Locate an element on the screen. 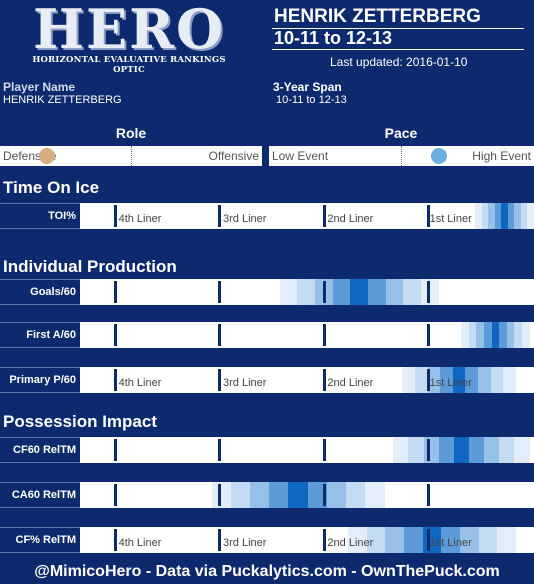  pace-right-label: High Event is located at coordinates (501, 156).